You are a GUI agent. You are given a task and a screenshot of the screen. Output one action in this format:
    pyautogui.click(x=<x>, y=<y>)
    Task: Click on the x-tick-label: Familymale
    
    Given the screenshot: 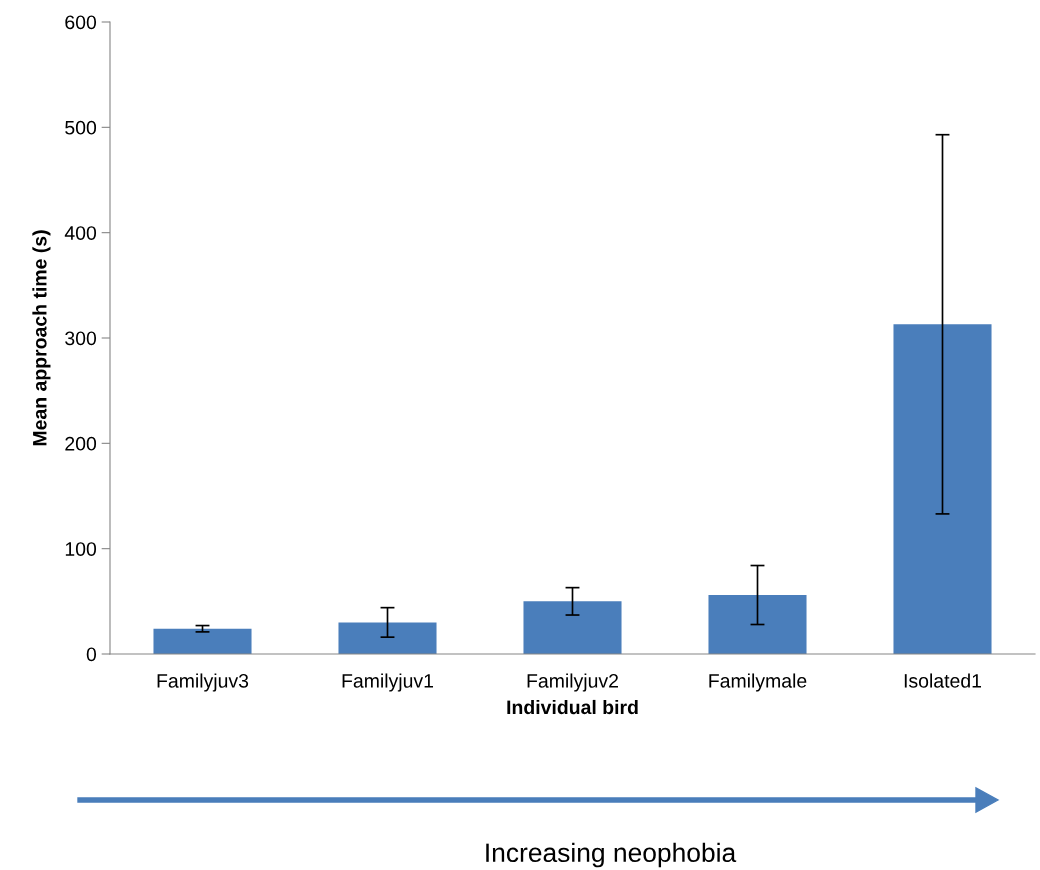 What is the action you would take?
    pyautogui.click(x=758, y=682)
    